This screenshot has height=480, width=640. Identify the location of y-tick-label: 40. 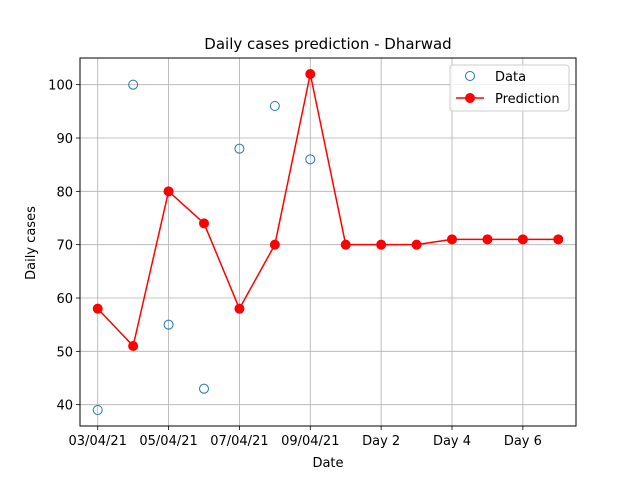
(64, 406).